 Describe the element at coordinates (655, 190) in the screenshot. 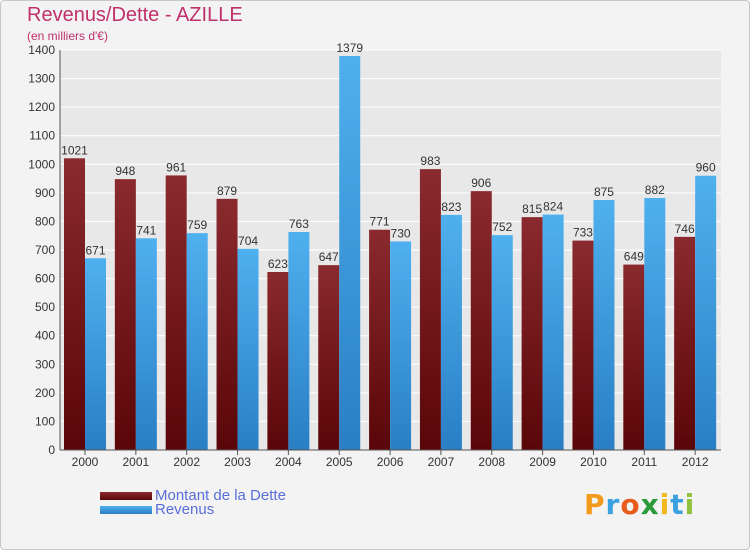

I see `data-label: 882` at that location.